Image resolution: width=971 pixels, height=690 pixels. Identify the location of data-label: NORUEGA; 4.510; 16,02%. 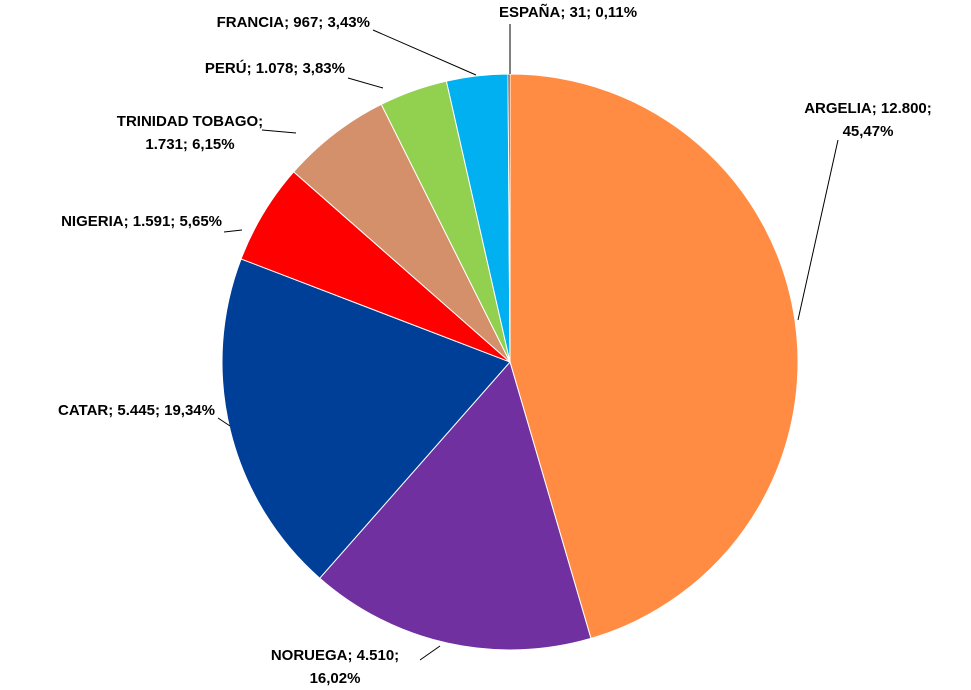
(335, 667).